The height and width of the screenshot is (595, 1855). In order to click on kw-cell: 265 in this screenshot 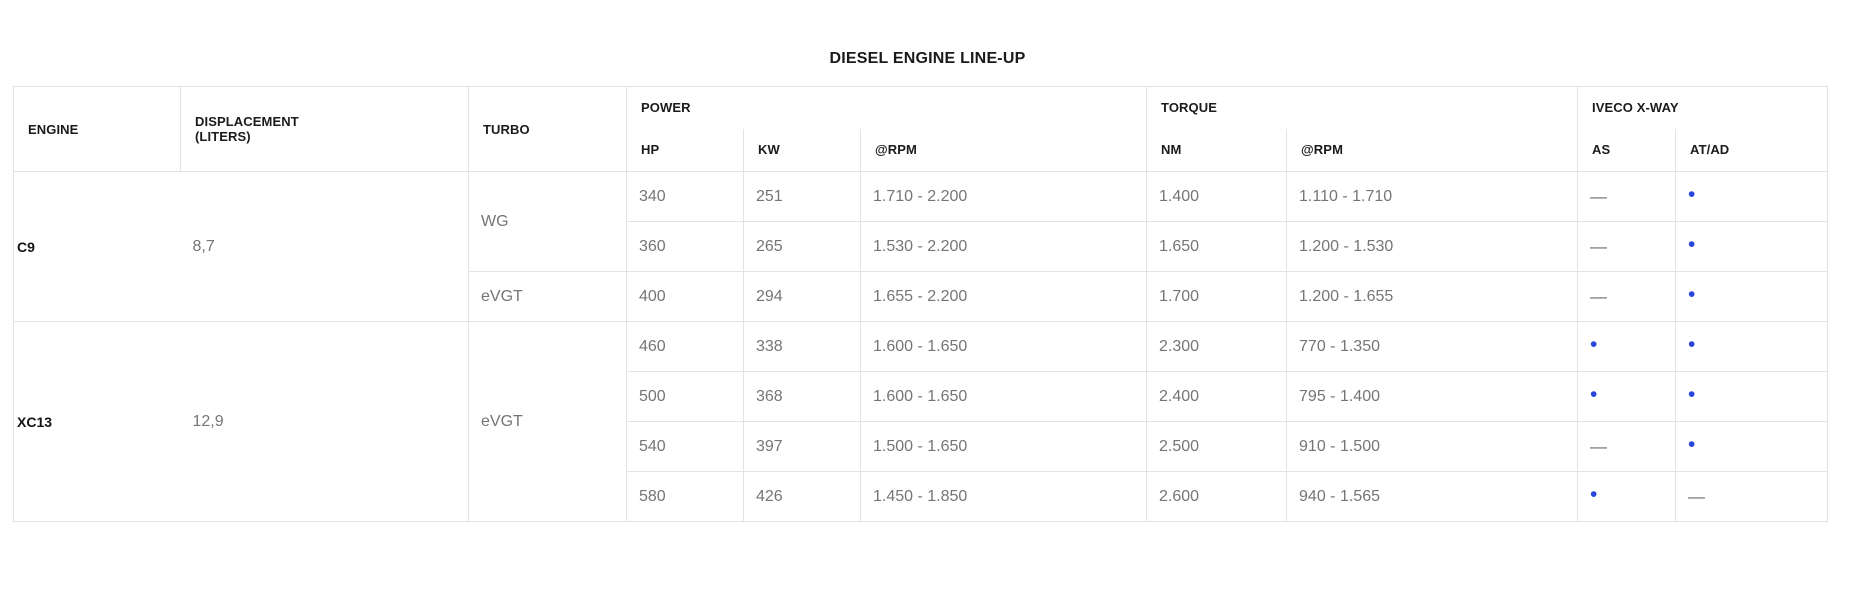, I will do `click(802, 246)`.